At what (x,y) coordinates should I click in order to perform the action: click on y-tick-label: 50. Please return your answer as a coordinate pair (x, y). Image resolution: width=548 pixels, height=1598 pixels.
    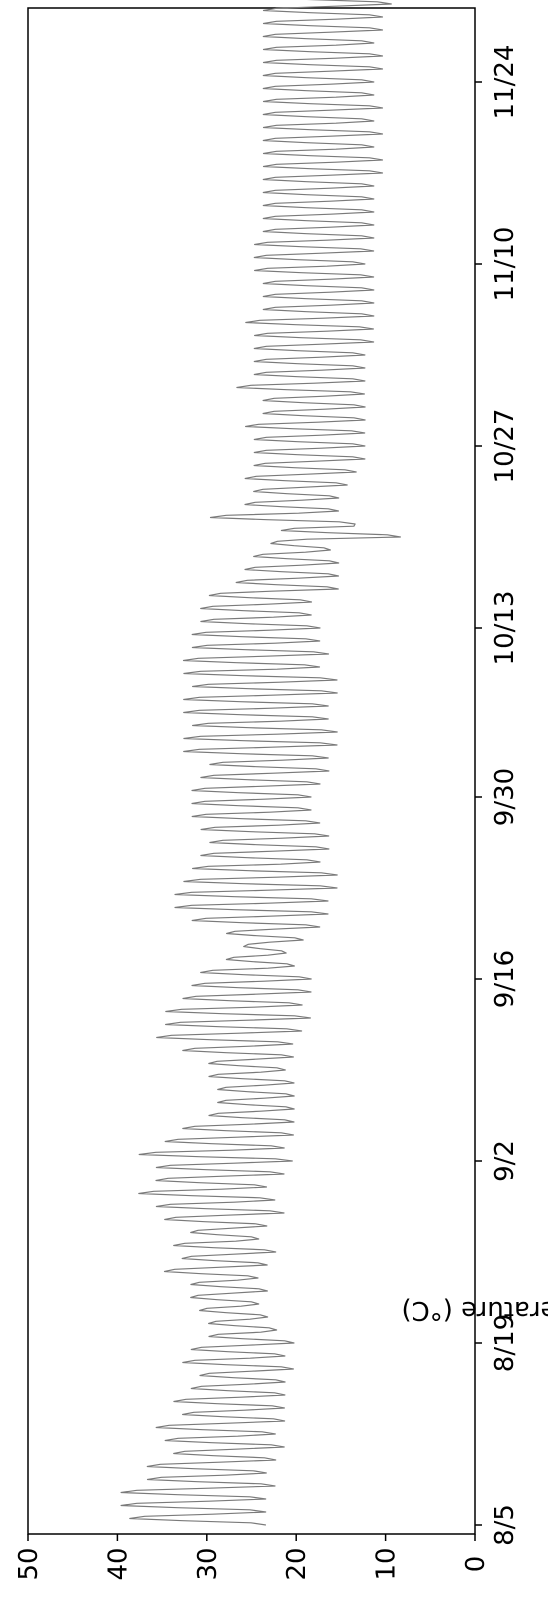
    Looking at the image, I should click on (29, 1563).